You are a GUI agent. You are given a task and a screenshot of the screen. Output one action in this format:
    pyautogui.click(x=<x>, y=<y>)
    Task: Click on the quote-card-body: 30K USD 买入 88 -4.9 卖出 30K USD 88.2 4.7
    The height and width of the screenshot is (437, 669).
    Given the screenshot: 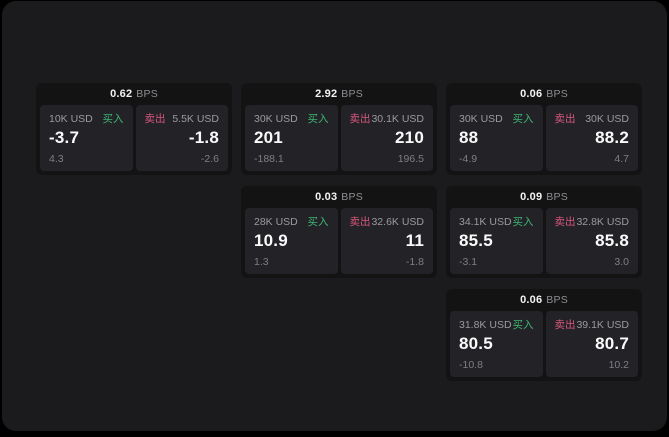 What is the action you would take?
    pyautogui.click(x=544, y=138)
    